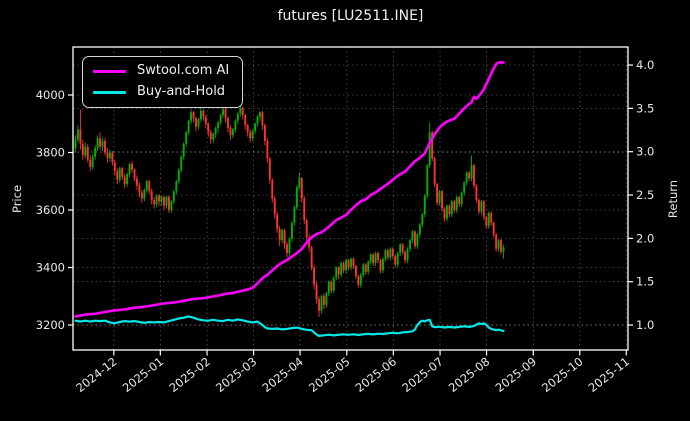 The image size is (690, 421). What do you see at coordinates (50, 210) in the screenshot?
I see `svg-text: 3600` at bounding box center [50, 210].